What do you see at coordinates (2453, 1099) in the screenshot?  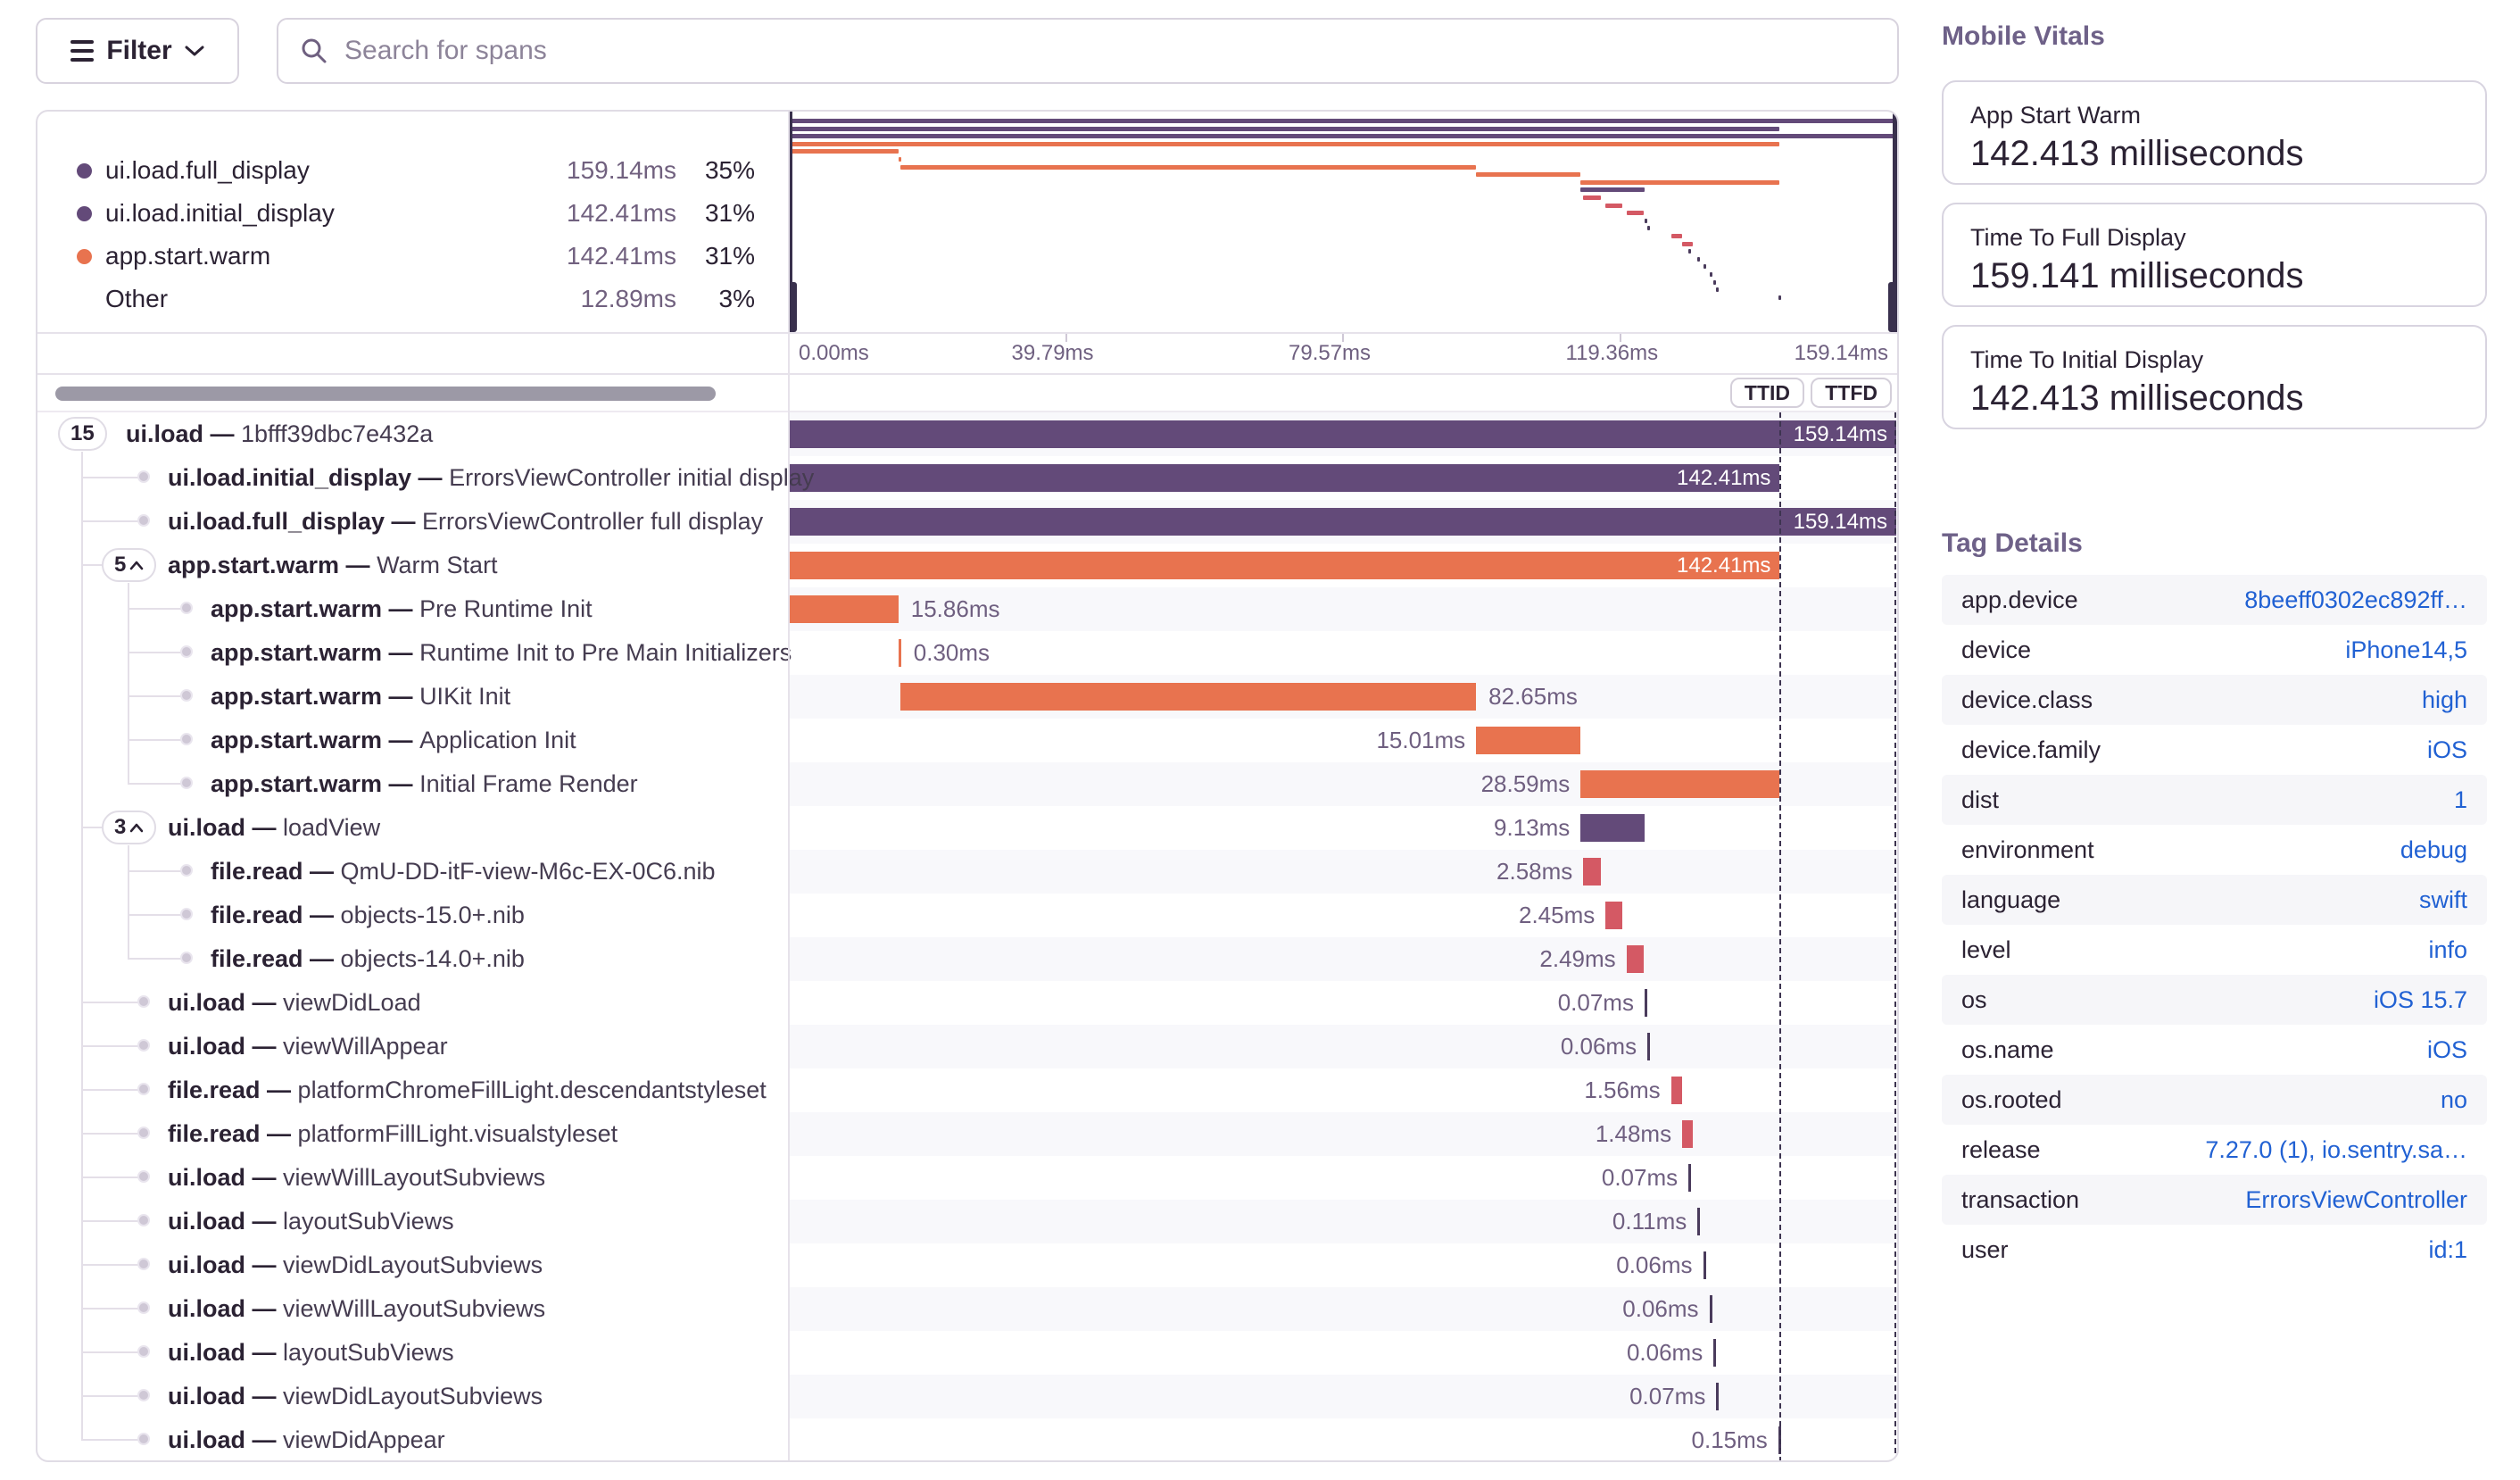 I see `tag-value-link: no` at bounding box center [2453, 1099].